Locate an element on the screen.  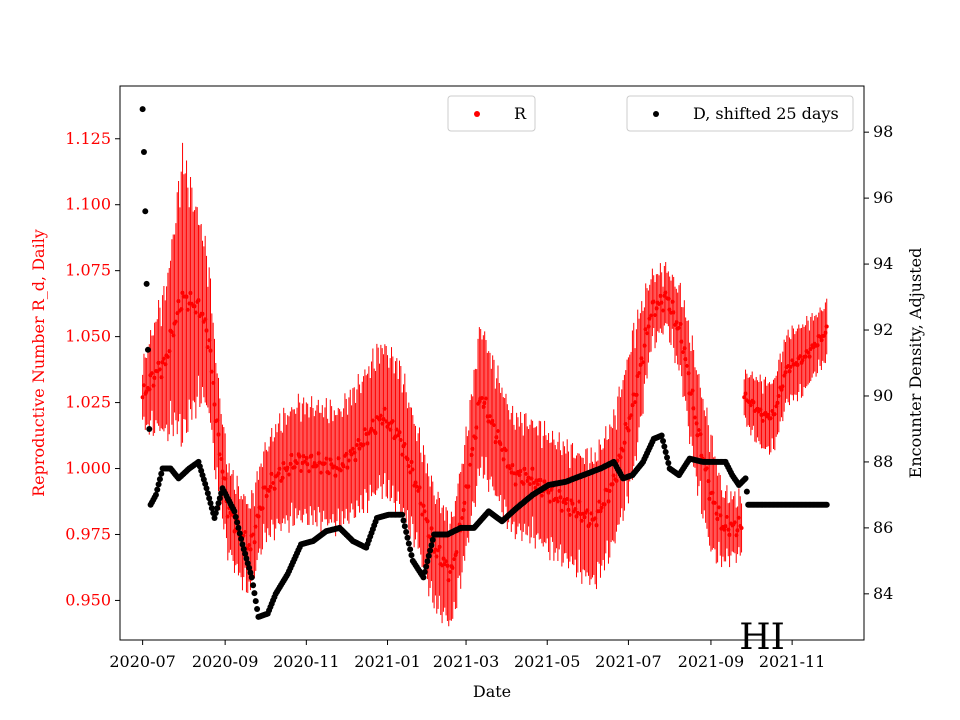
legend-d-label: D, shifted 25 days is located at coordinates (766, 113).